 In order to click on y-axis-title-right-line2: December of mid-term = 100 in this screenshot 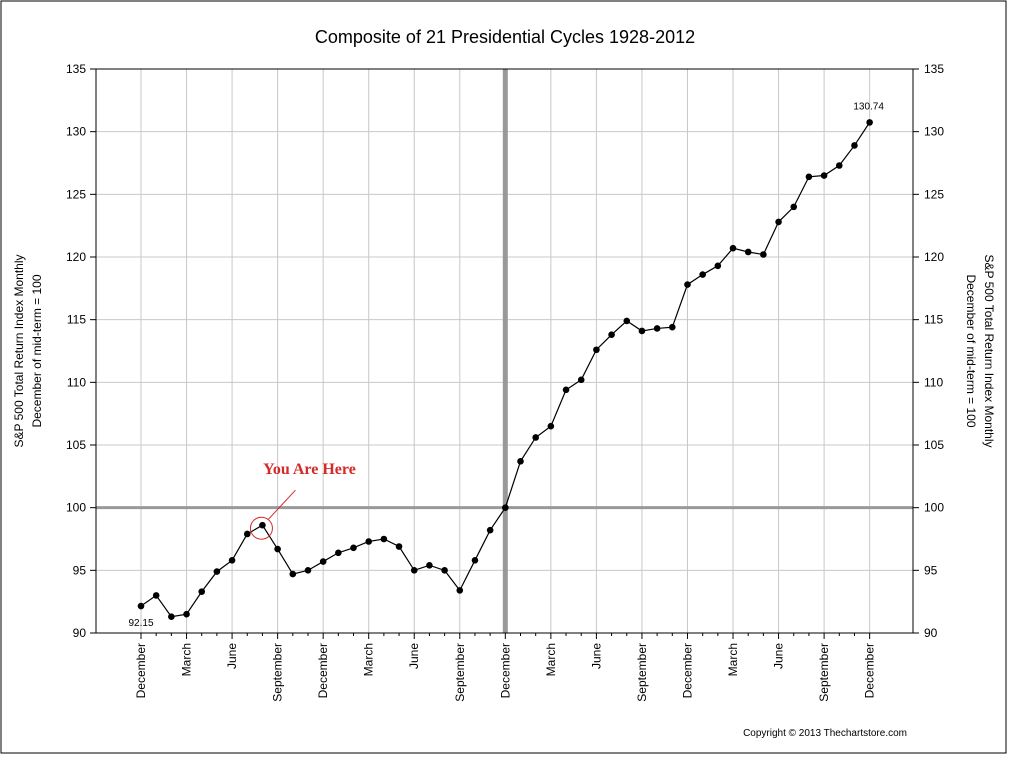, I will do `click(971, 350)`.